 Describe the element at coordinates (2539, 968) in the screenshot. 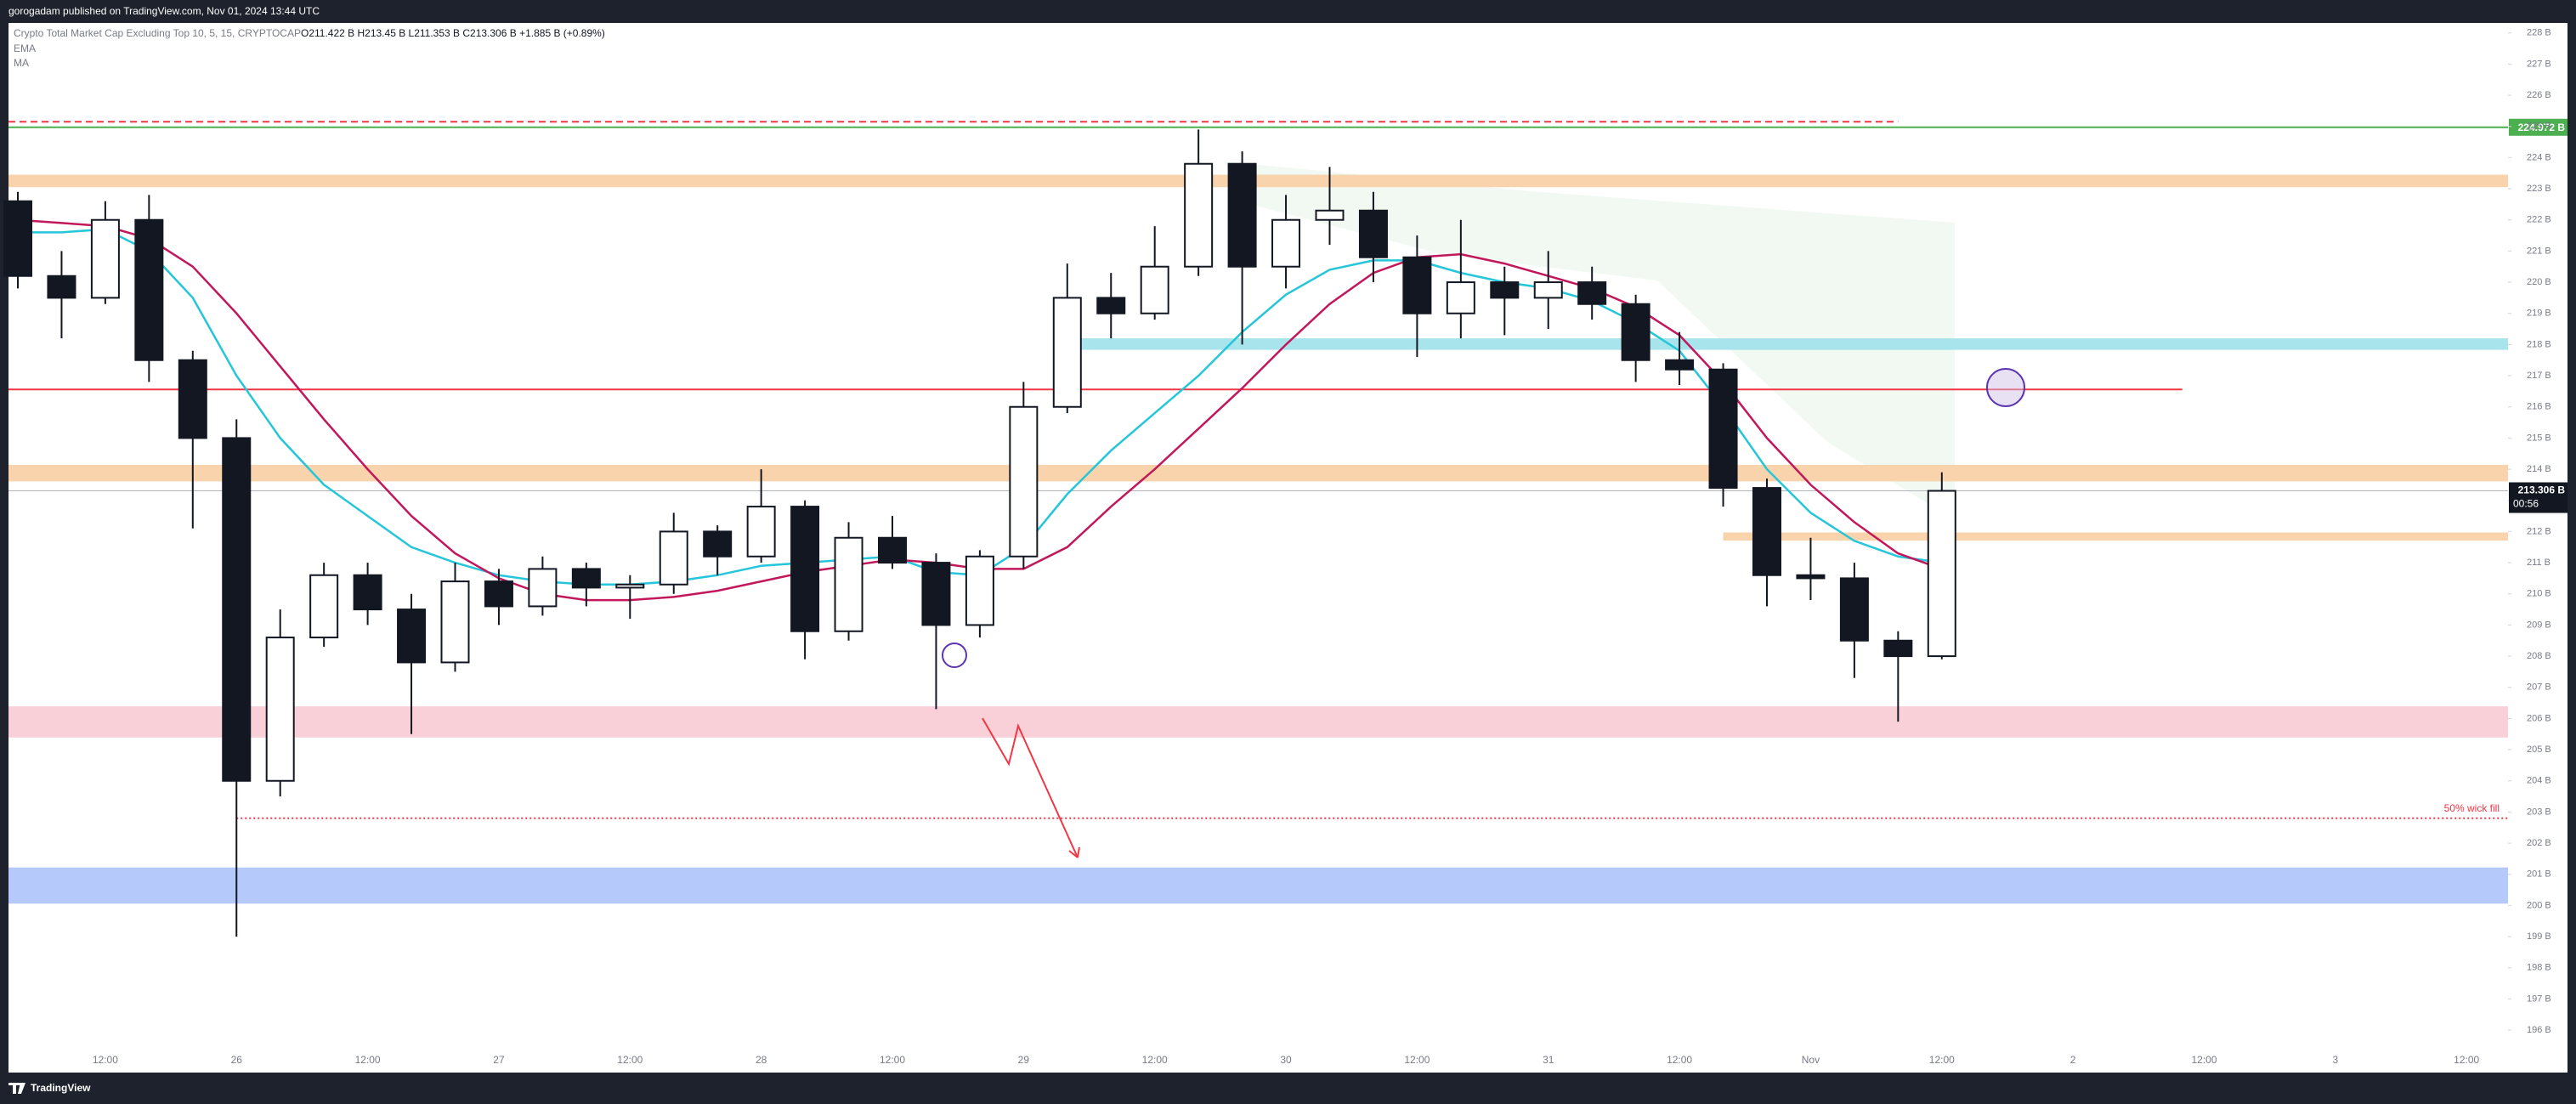

I see `y-tick-label: 198 B` at that location.